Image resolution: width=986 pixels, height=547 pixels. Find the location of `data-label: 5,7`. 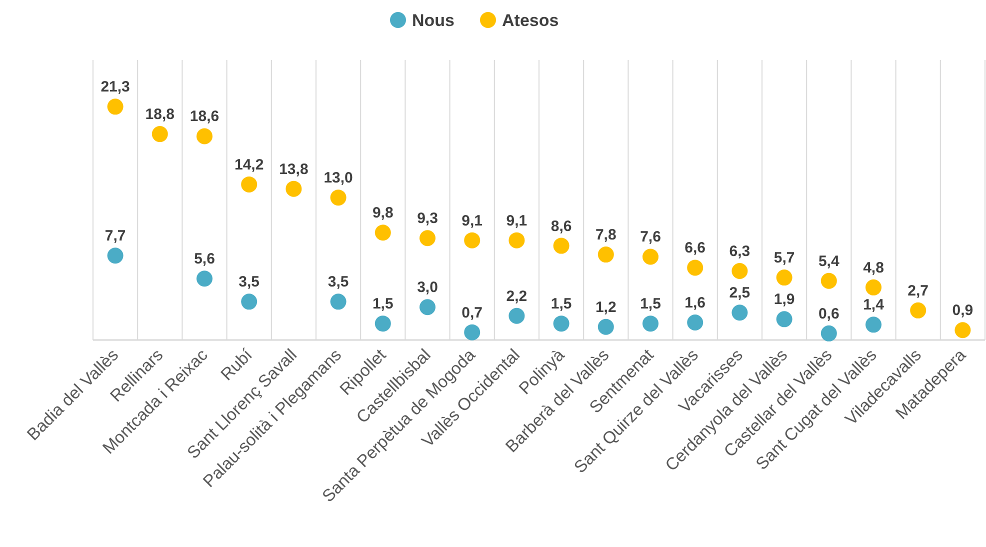

data-label: 5,7 is located at coordinates (784, 258).